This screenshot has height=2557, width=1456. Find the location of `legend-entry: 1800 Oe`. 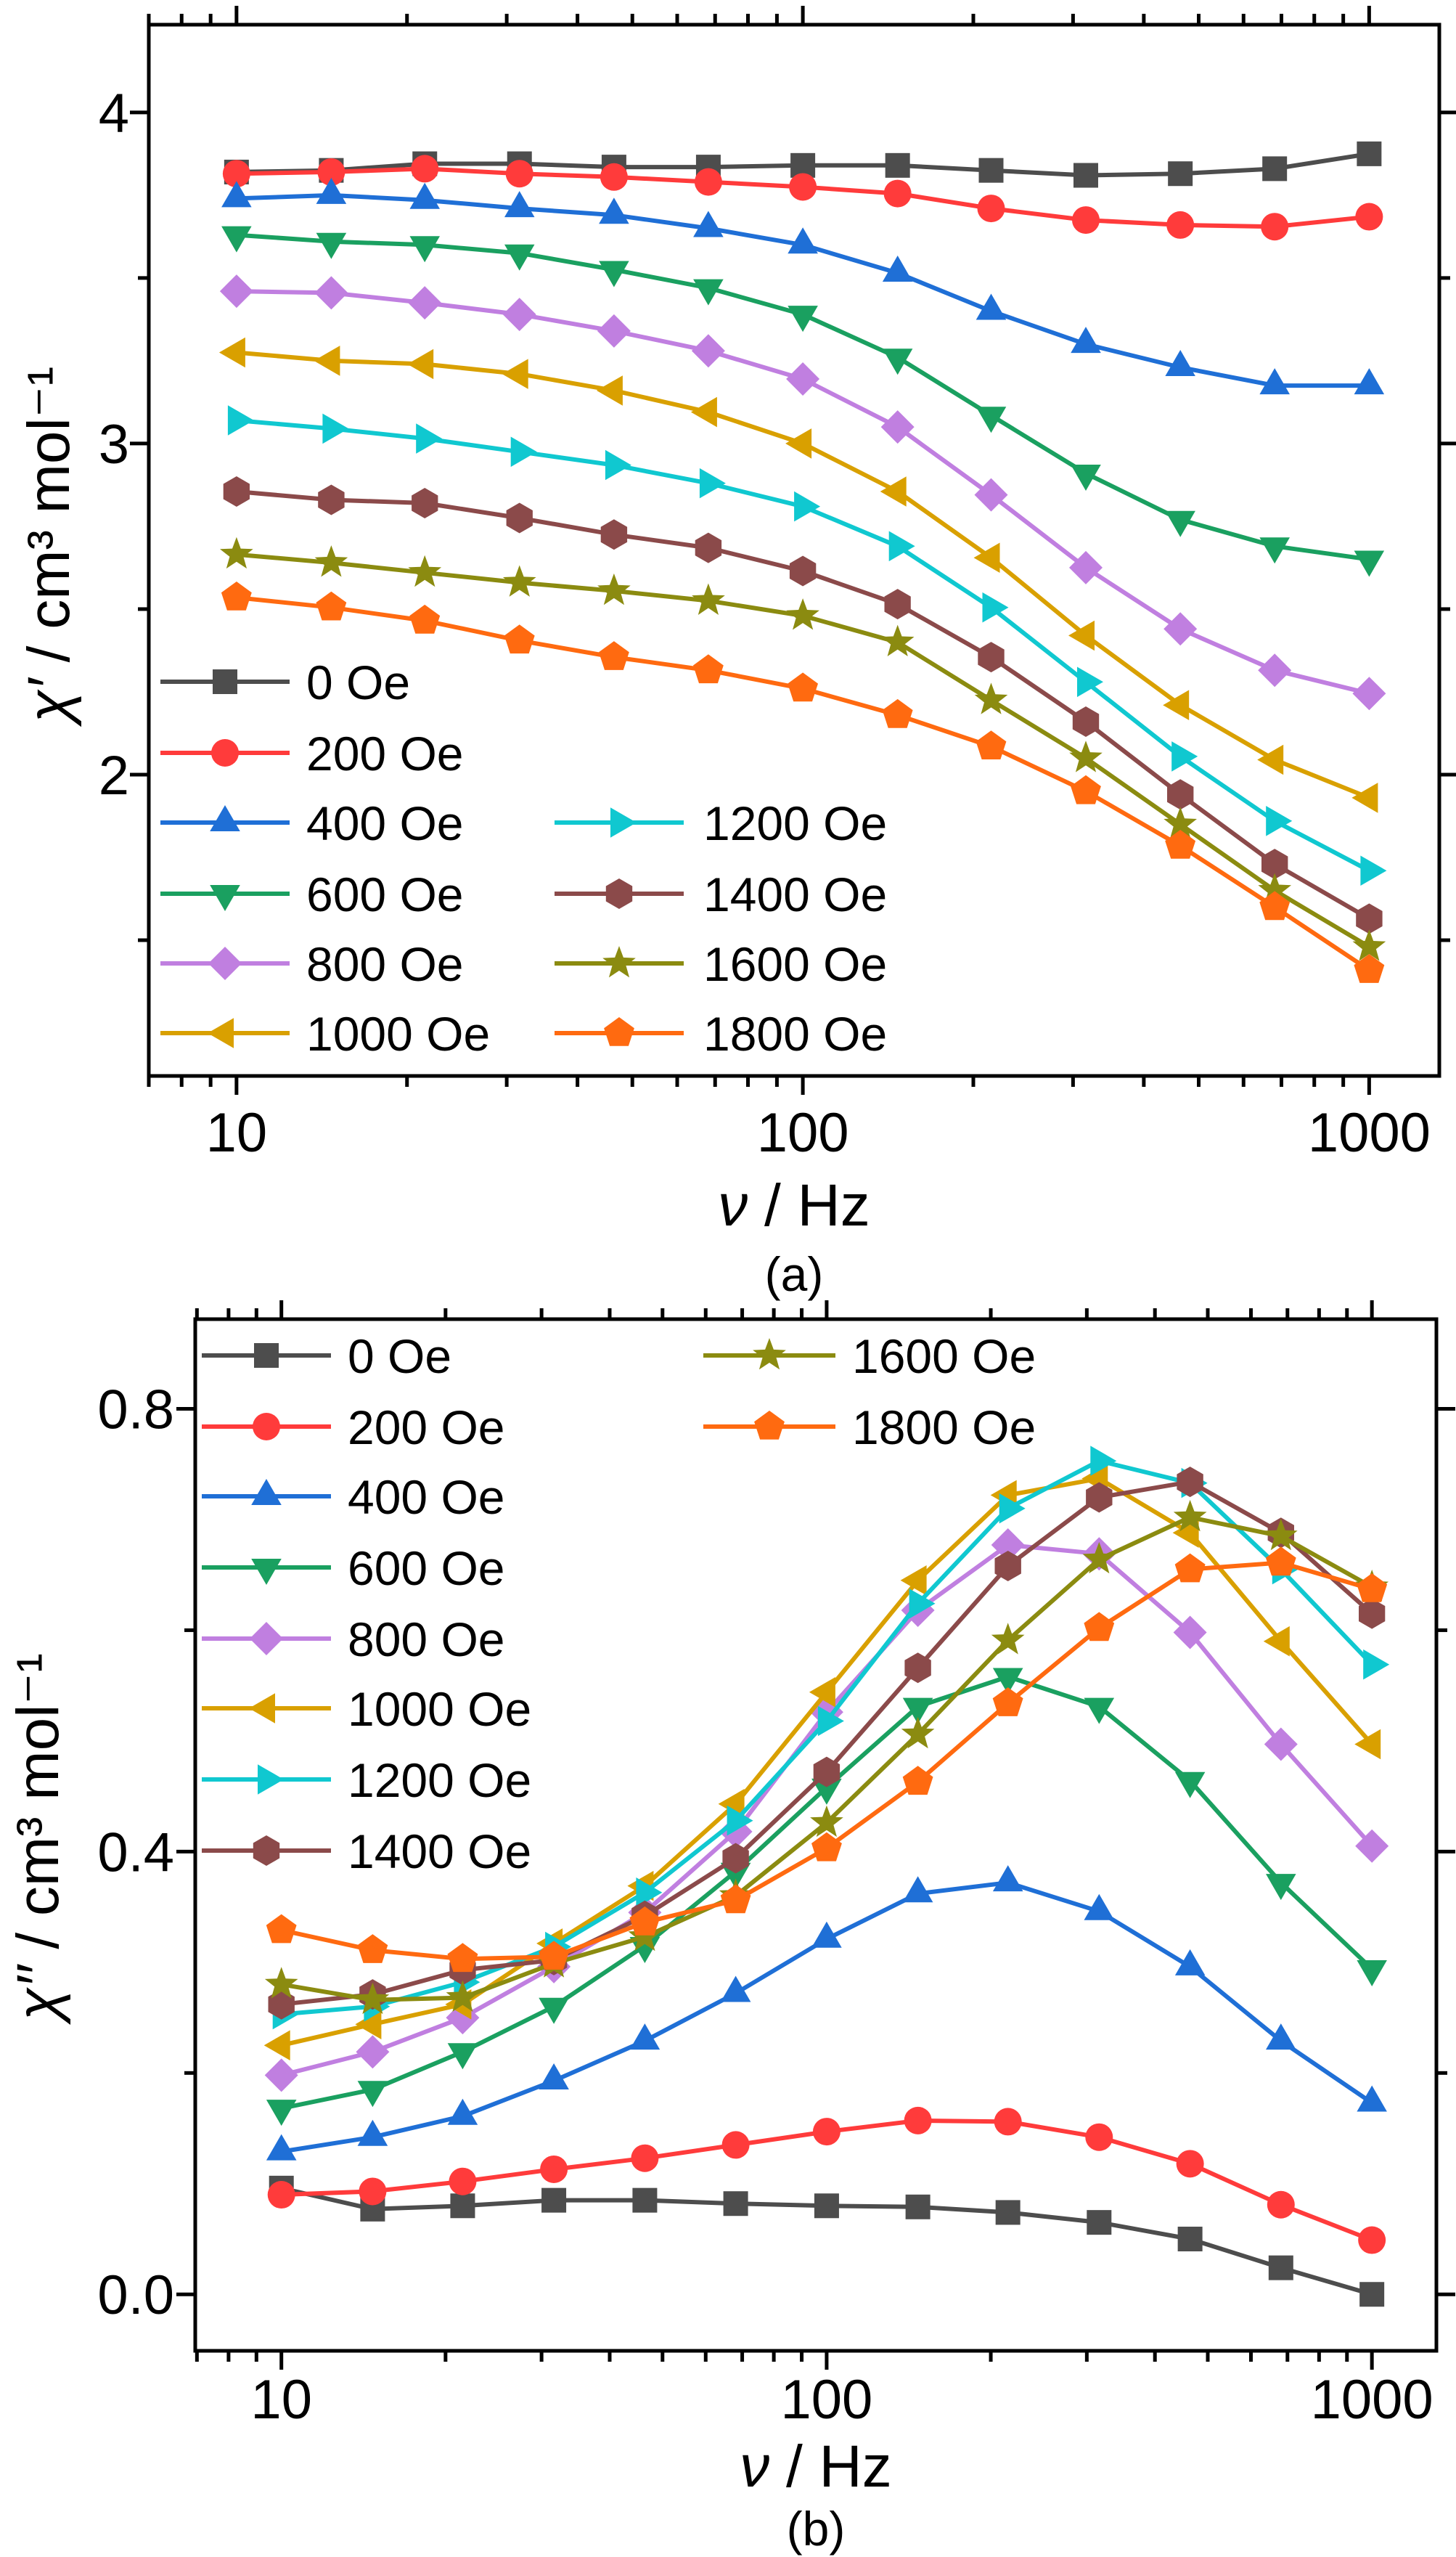

legend-entry: 1800 Oe is located at coordinates (869, 1427).